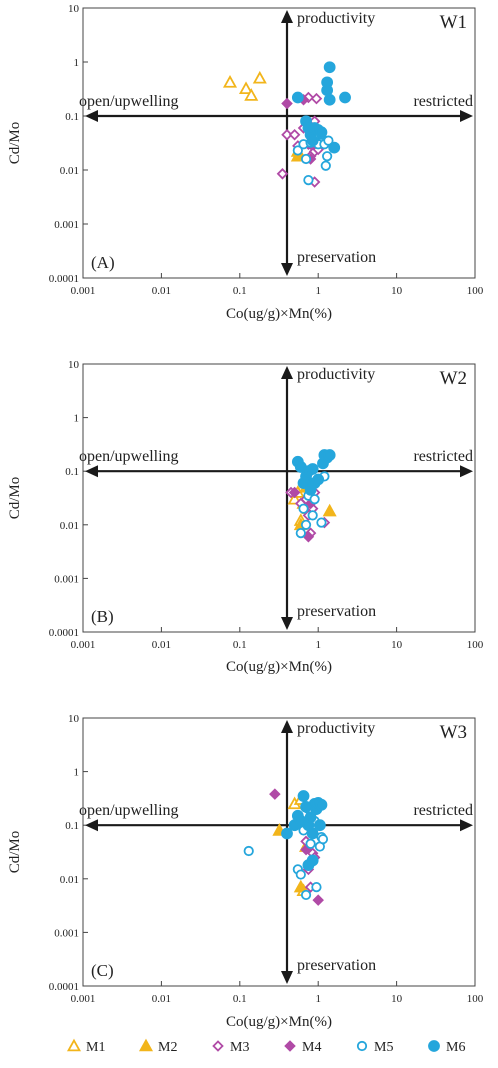  I want to click on legend: M1 M2 M3 M4 M5 M6, so click(265, 1046).